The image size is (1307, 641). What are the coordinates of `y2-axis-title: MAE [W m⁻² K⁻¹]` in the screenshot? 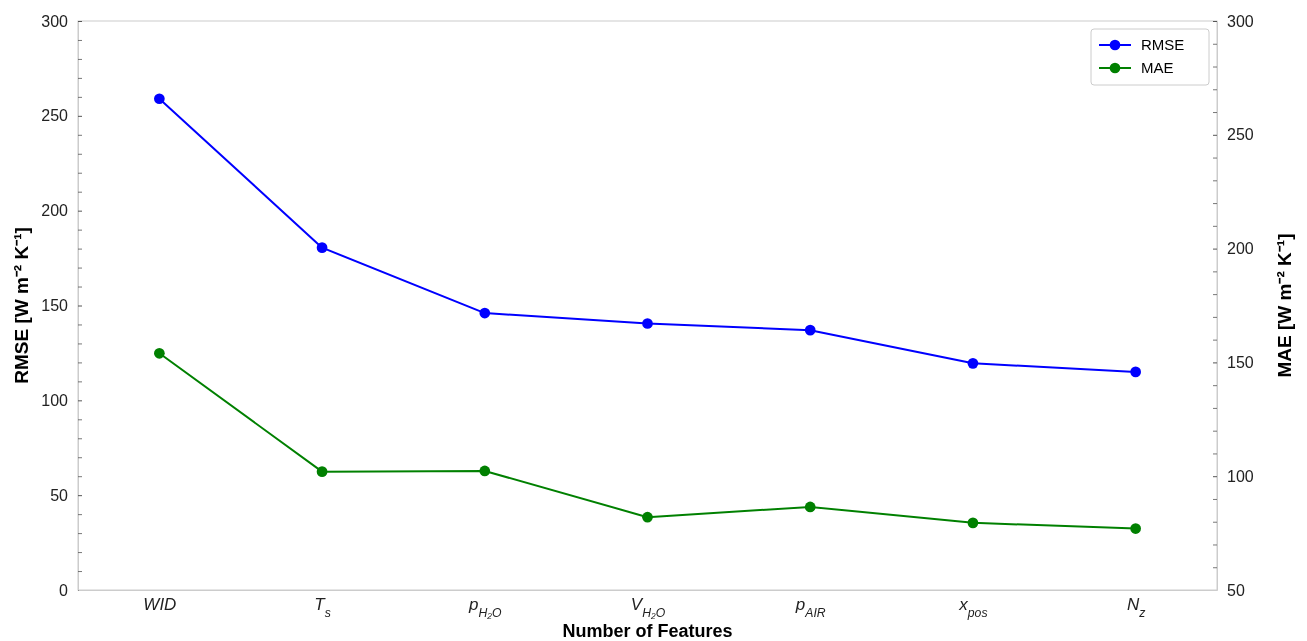 It's located at (1284, 305).